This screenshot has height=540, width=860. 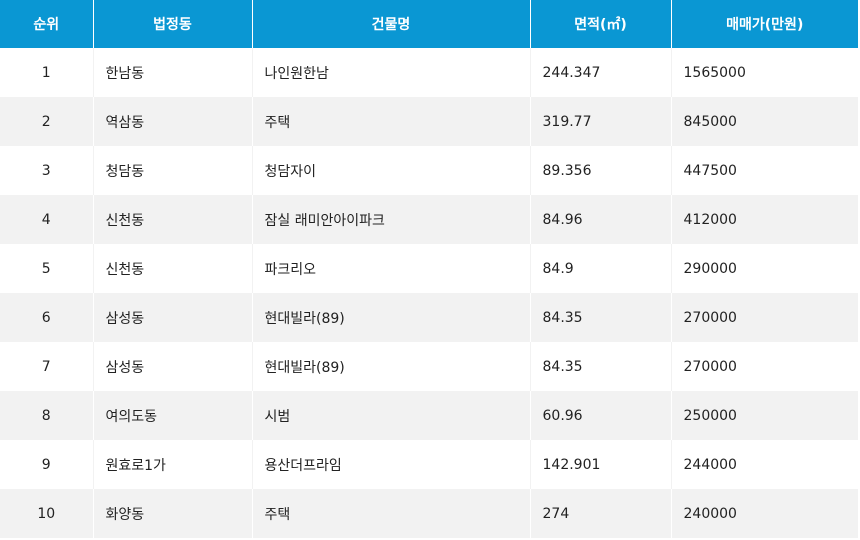 I want to click on cell-price: 290000, so click(x=764, y=268).